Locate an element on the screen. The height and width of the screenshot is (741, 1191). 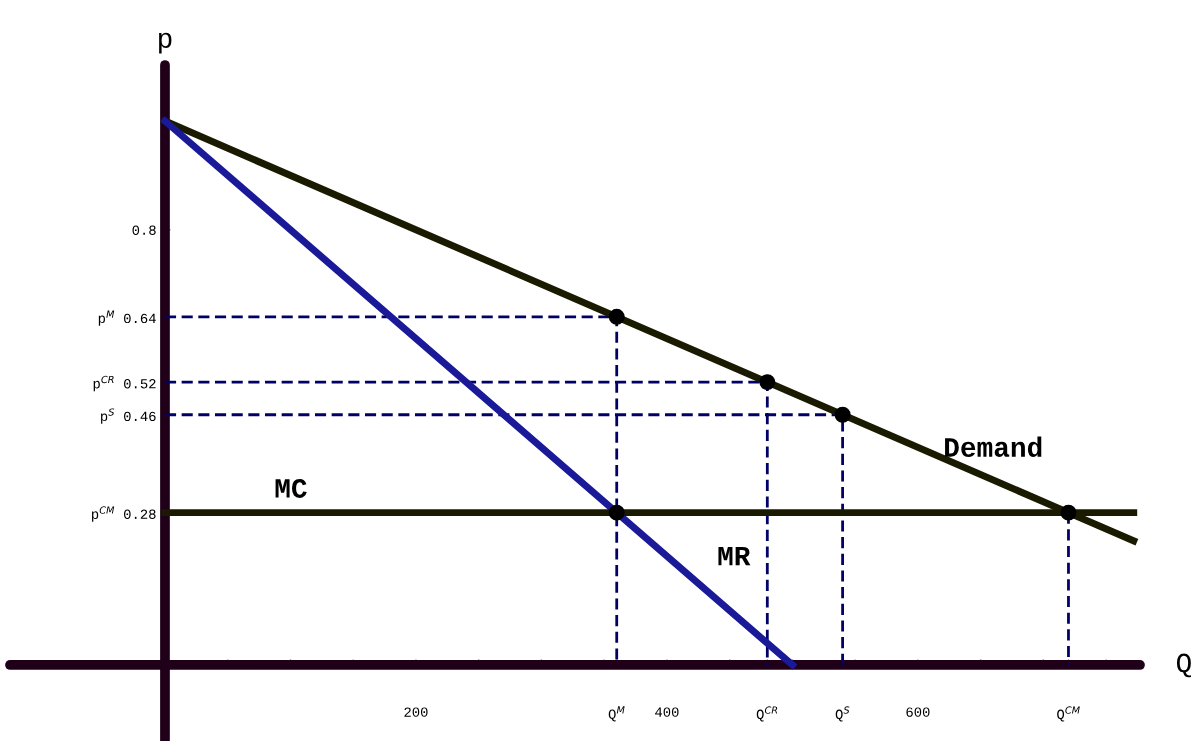
x-tick-label: 600 is located at coordinates (918, 712).